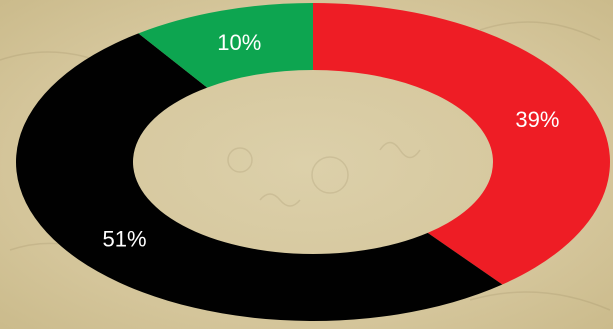  What do you see at coordinates (239, 42) in the screenshot?
I see `slice-label-2: 10%` at bounding box center [239, 42].